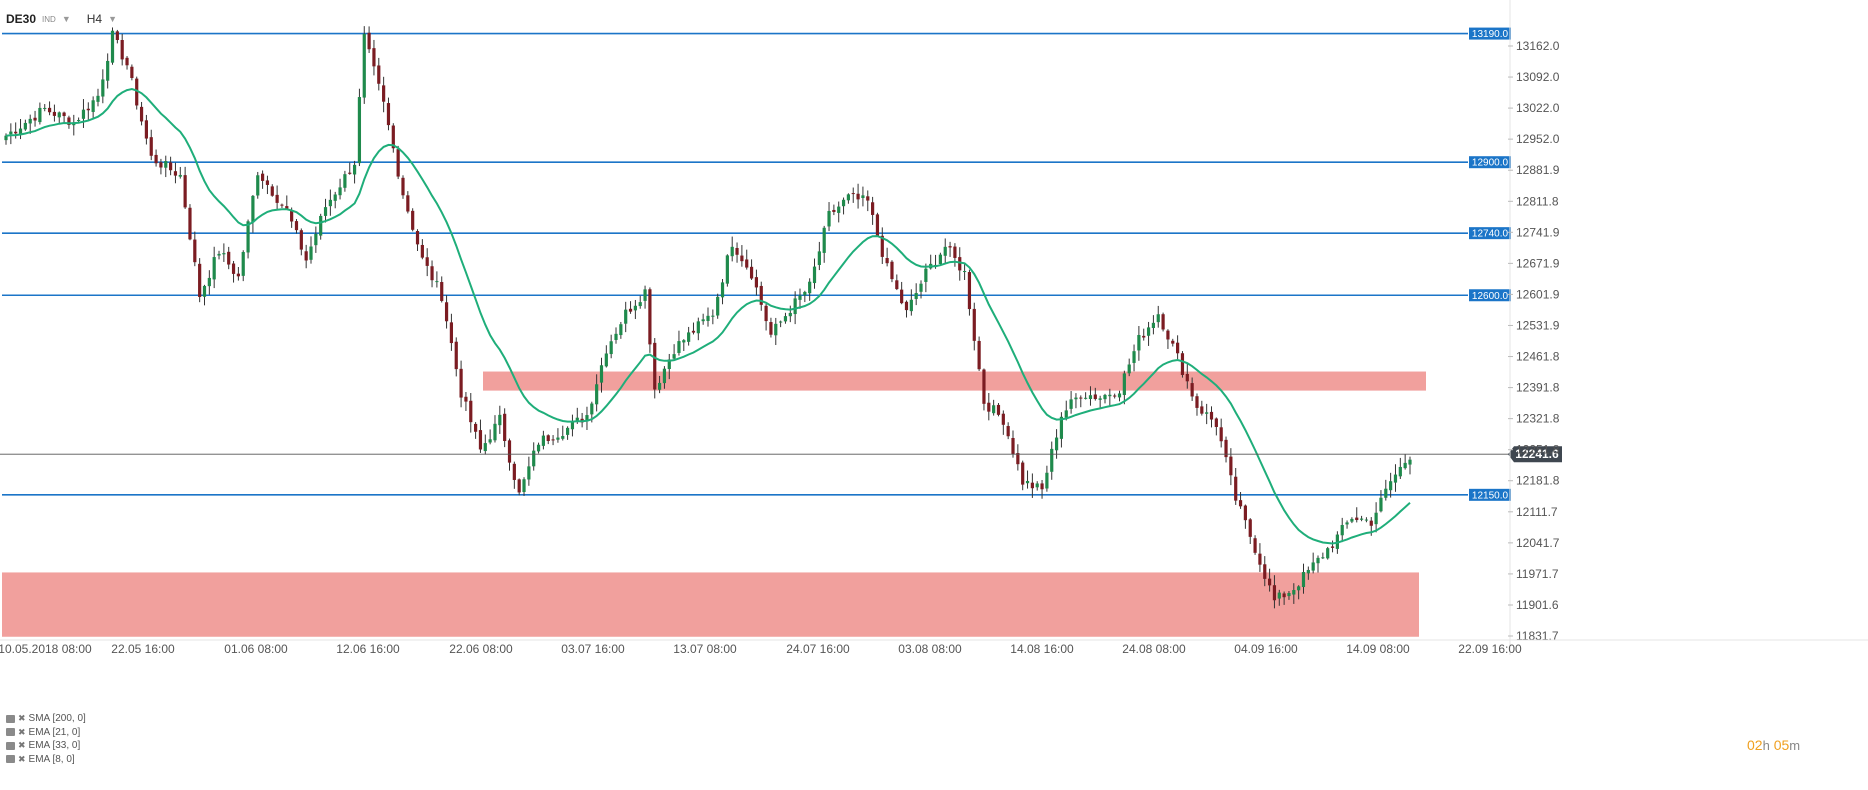 This screenshot has height=790, width=1868. I want to click on candle-countdown-timer: 02h 05m, so click(1774, 745).